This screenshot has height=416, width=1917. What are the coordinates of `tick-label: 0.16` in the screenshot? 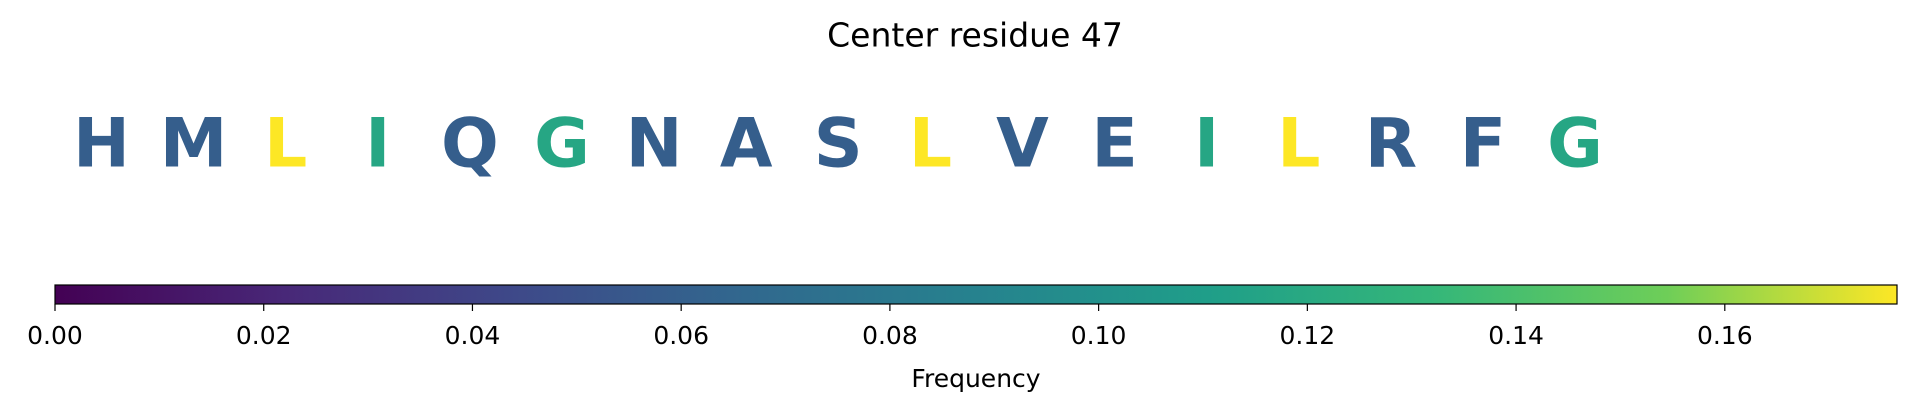 It's located at (1725, 335).